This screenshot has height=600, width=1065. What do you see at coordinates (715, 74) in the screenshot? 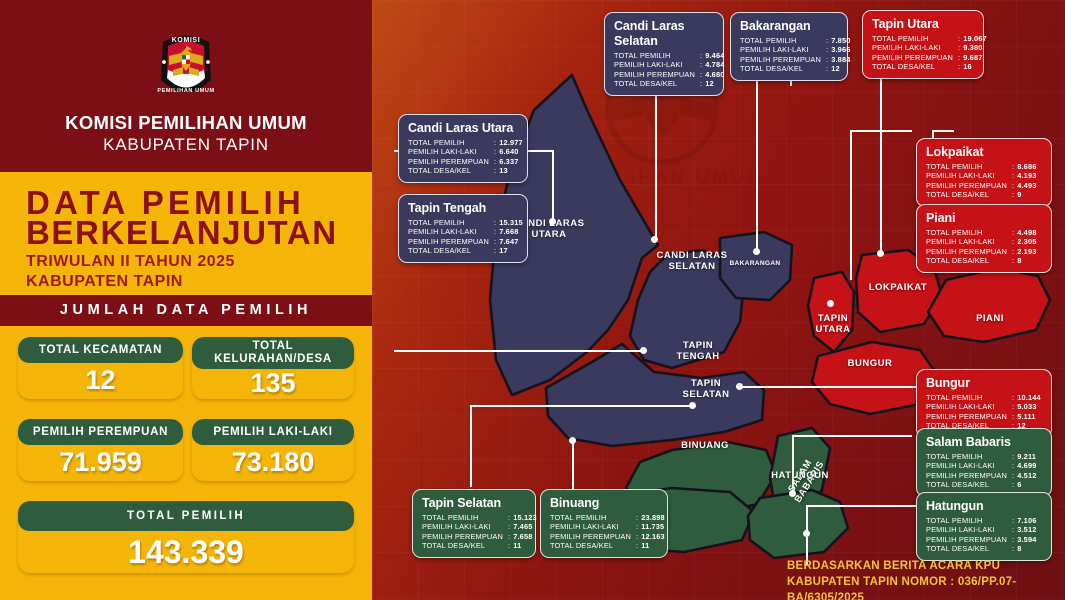
I see `card-field-value: 4.680` at bounding box center [715, 74].